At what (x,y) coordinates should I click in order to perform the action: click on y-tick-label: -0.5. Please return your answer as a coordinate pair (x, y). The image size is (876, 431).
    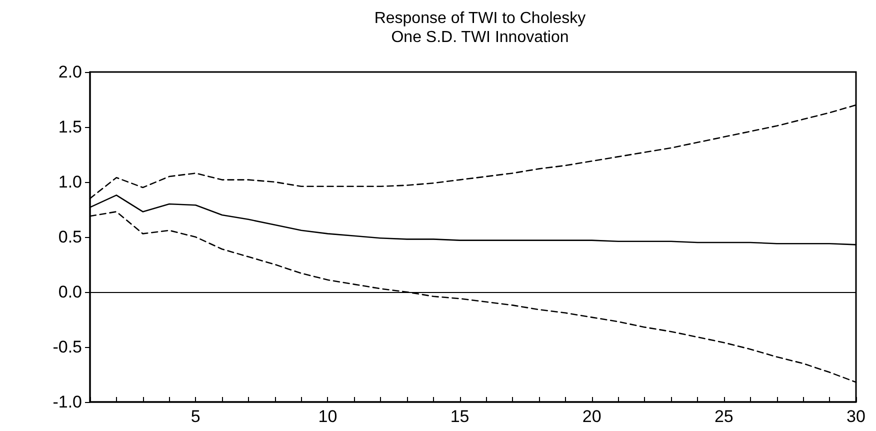
    Looking at the image, I should click on (67, 347).